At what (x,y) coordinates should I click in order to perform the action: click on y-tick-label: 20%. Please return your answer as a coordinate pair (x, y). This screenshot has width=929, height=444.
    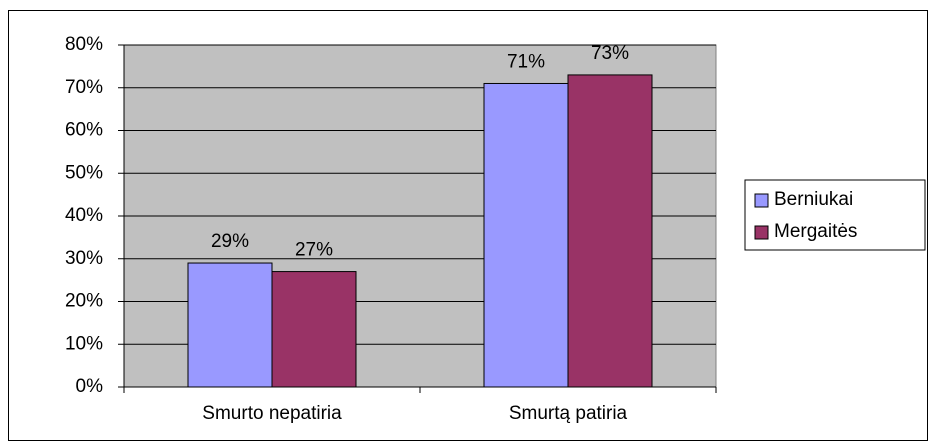
    Looking at the image, I should click on (84, 301).